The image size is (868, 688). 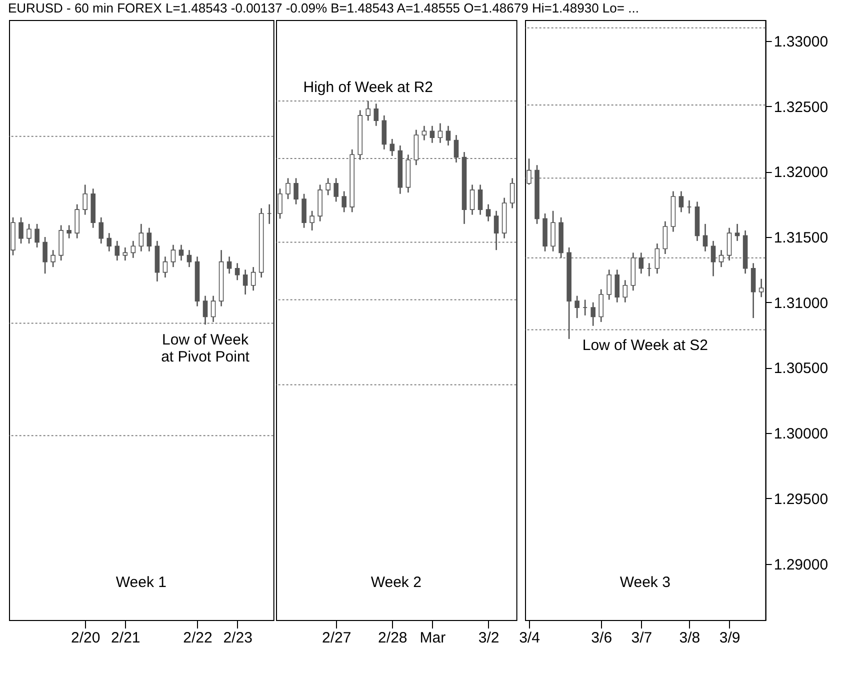 What do you see at coordinates (205, 349) in the screenshot?
I see `annotation: Low of Week at Pivot Point` at bounding box center [205, 349].